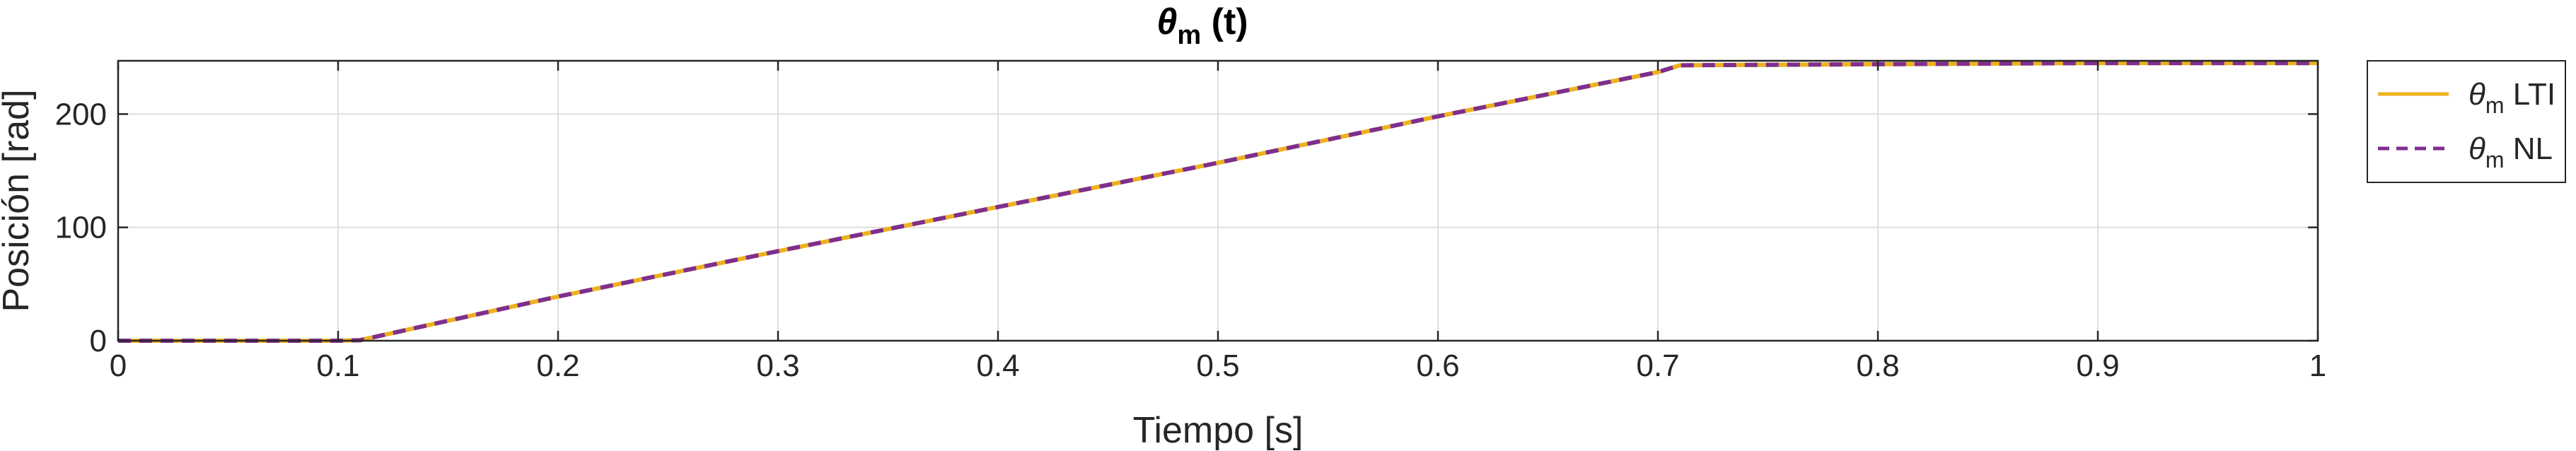 Image resolution: width=2576 pixels, height=451 pixels. What do you see at coordinates (2529, 148) in the screenshot?
I see `legend-label-nl-rest: NL` at bounding box center [2529, 148].